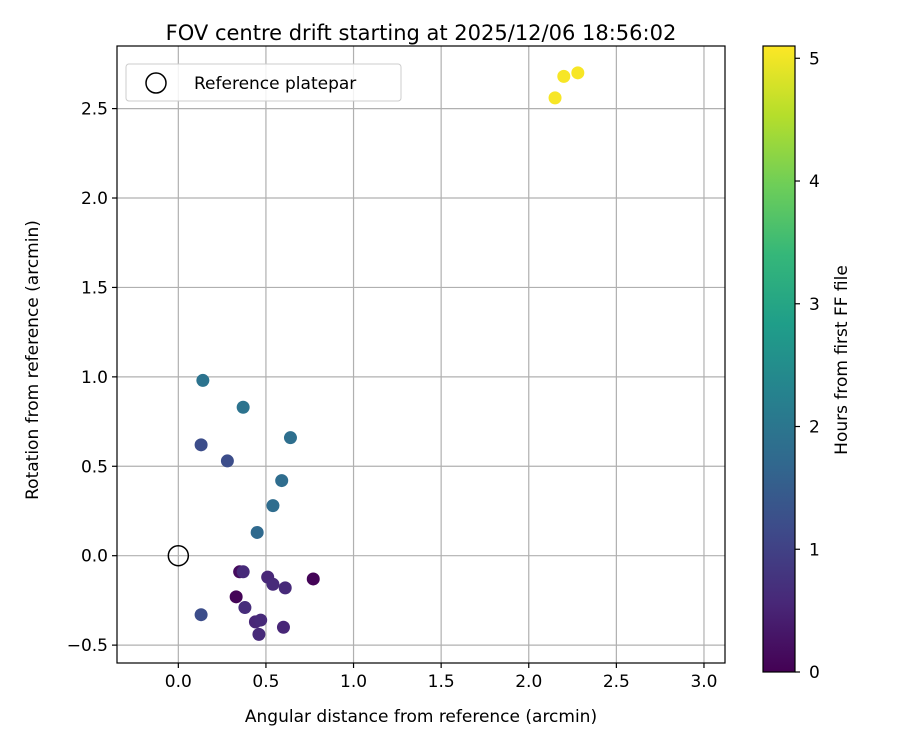 The height and width of the screenshot is (750, 900). I want to click on legend: Reference platepar, so click(263, 82).